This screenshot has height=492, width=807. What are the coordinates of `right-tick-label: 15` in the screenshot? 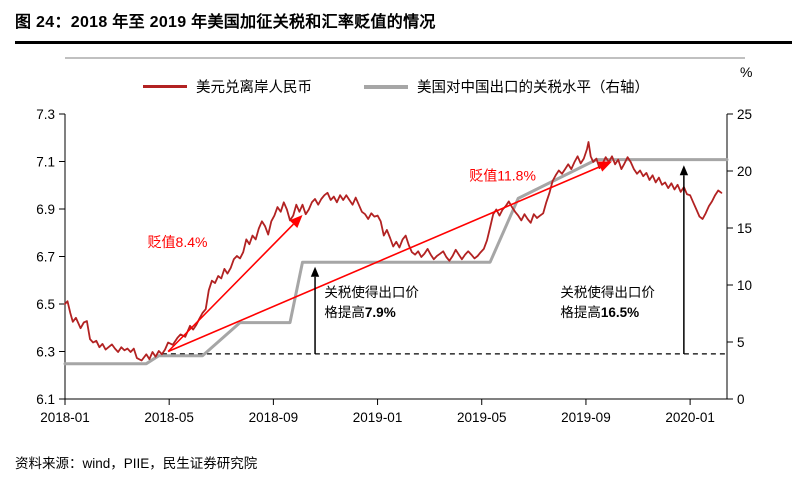 It's located at (744, 228).